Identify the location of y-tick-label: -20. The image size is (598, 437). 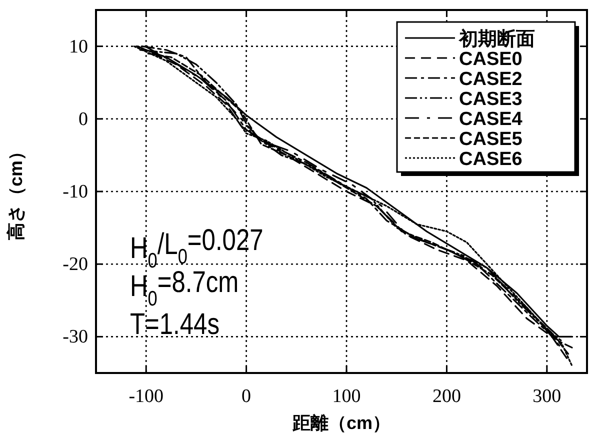
(75, 265).